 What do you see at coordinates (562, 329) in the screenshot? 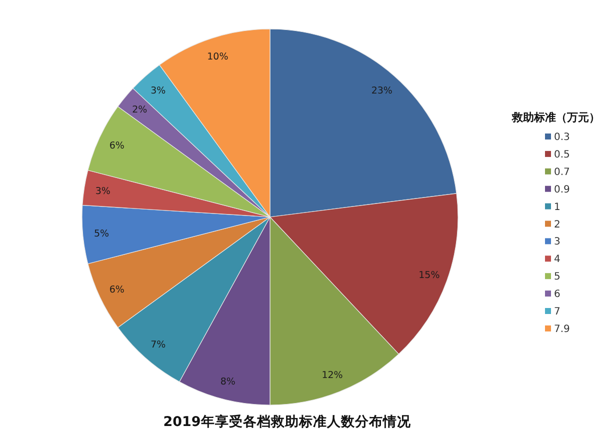
I see `legend-label: 7.9` at bounding box center [562, 329].